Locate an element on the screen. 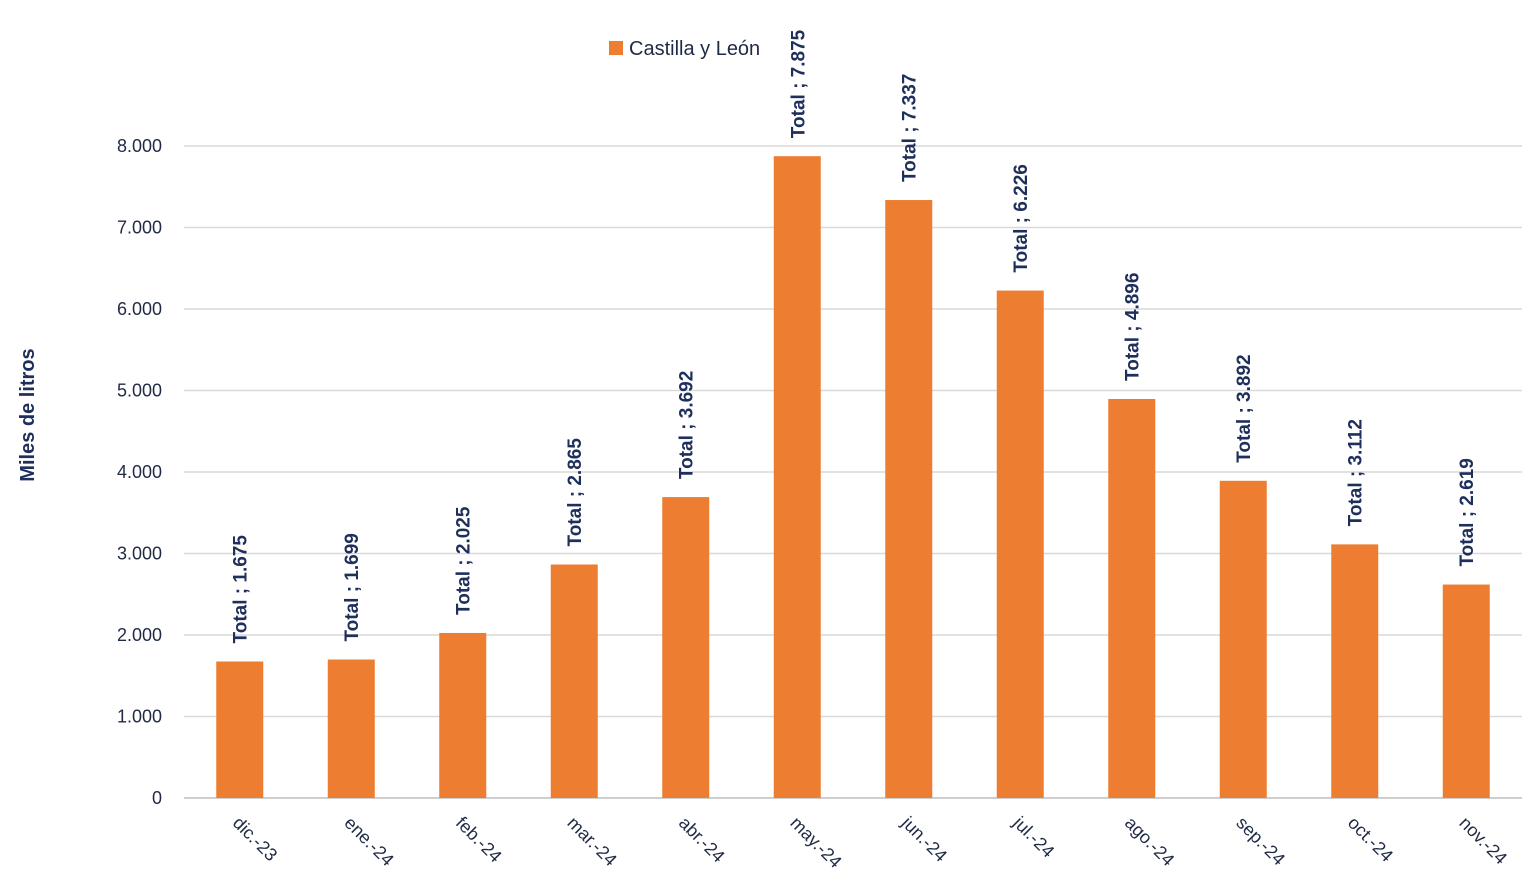 This screenshot has width=1533, height=881. legend-label: Castilla y León is located at coordinates (694, 49).